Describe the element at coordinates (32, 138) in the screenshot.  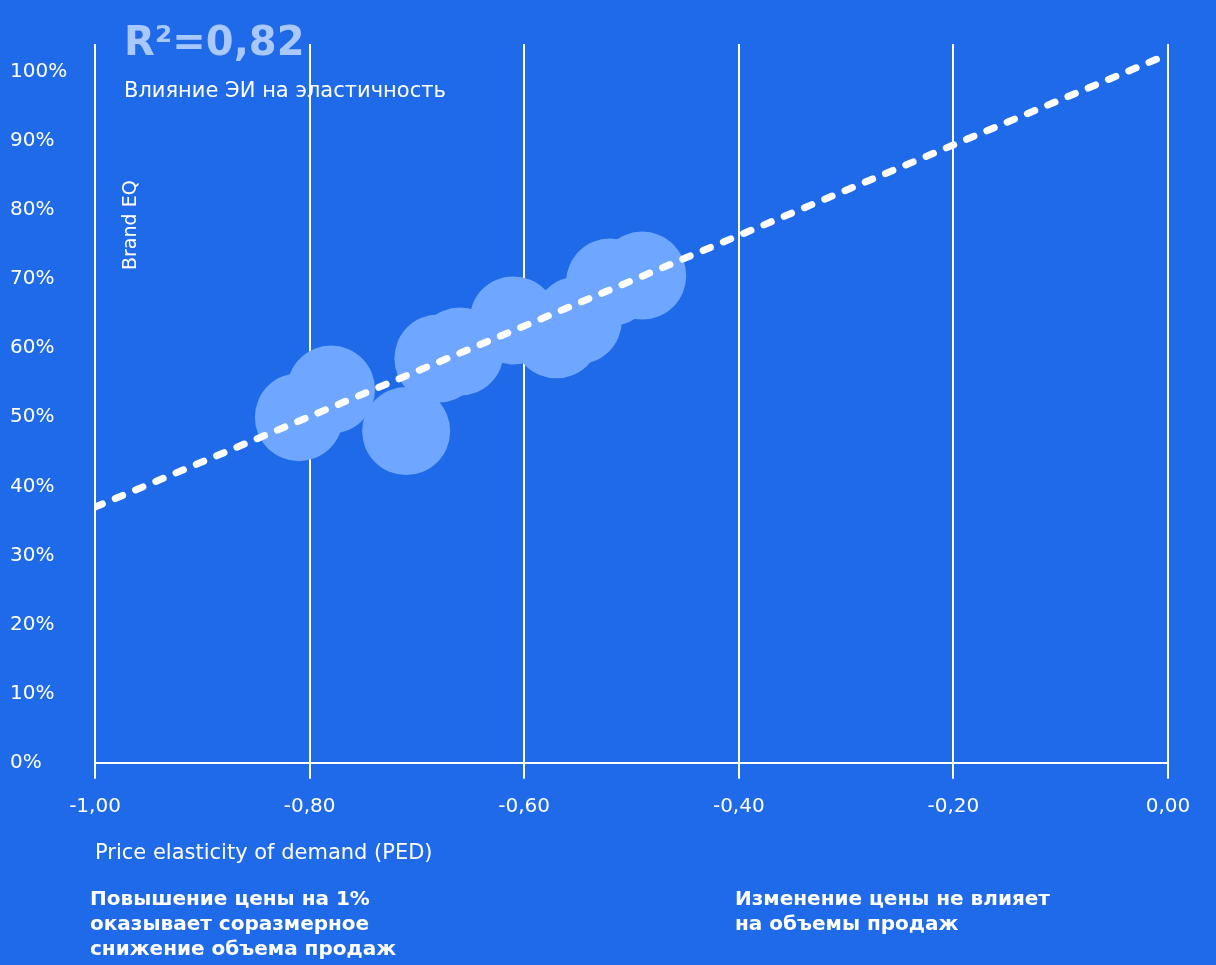
I see `y-tick-label: 90%` at that location.